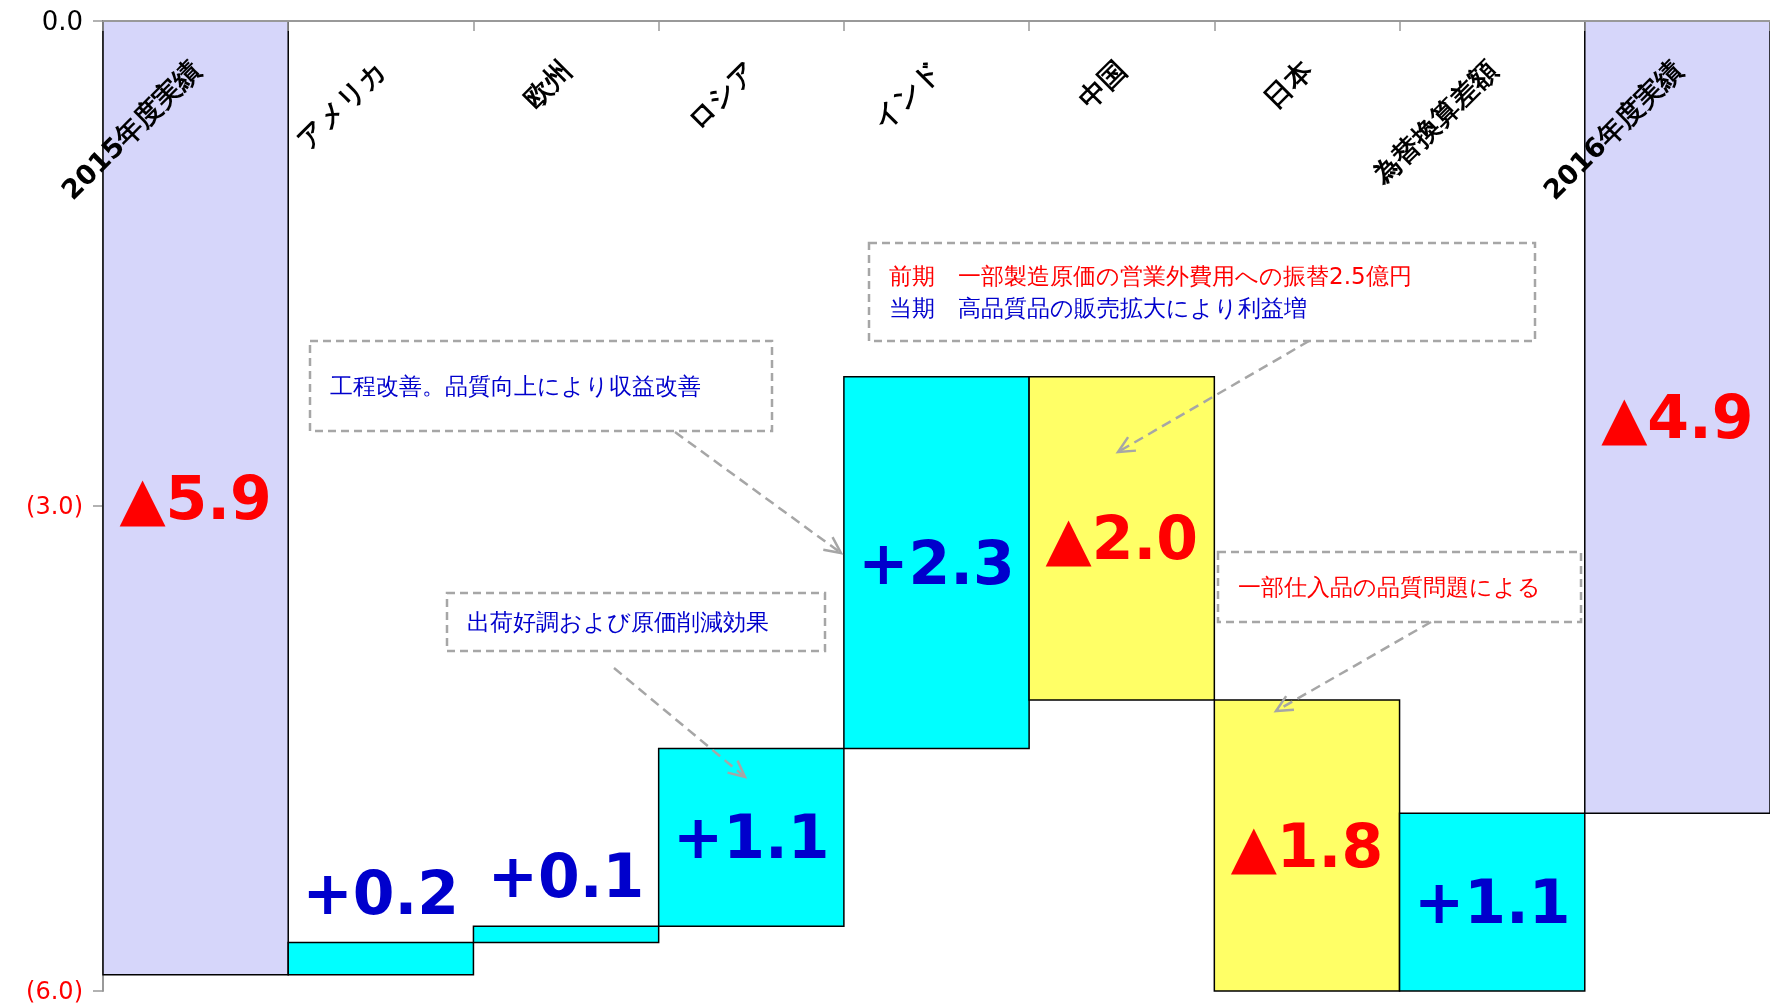  Describe the element at coordinates (1102, 84) in the screenshot. I see `x-tick-label: 中国` at that location.